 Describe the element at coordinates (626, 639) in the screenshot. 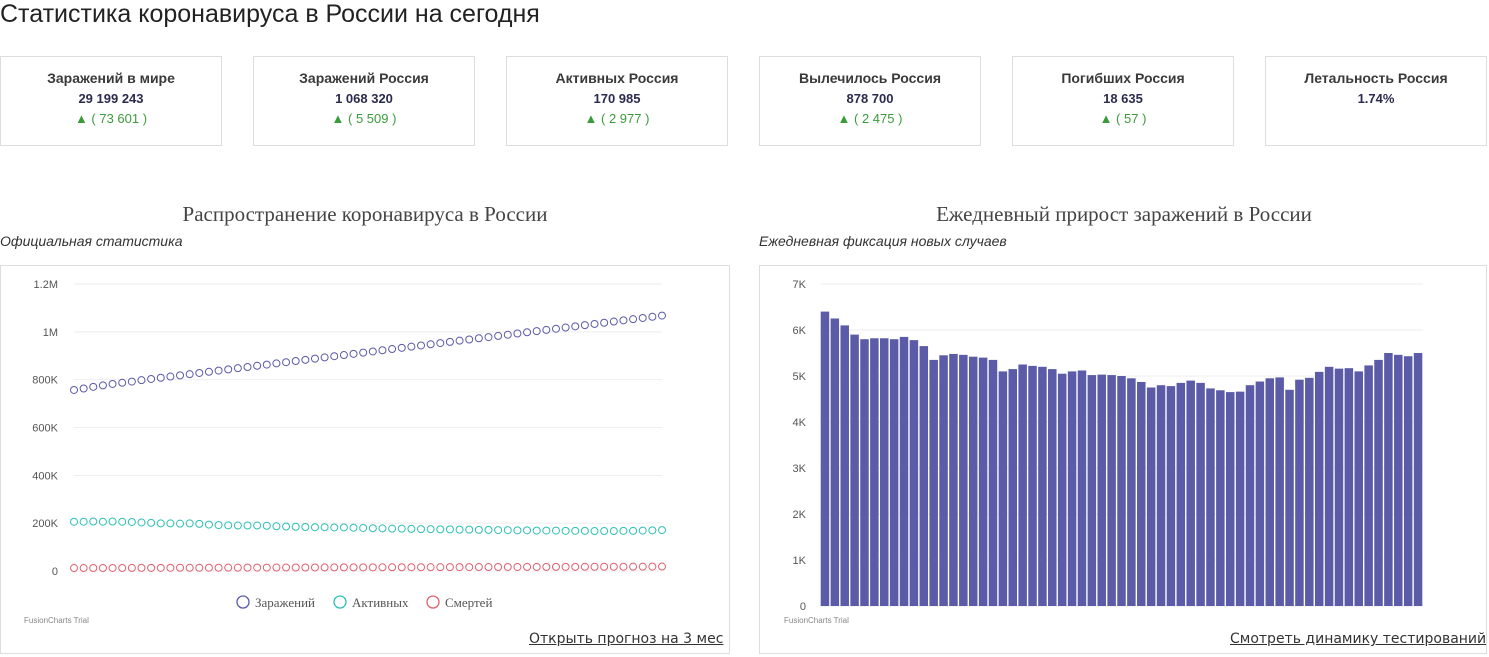

I see `forecast-link: Открыть прогноз на 3 мес` at that location.